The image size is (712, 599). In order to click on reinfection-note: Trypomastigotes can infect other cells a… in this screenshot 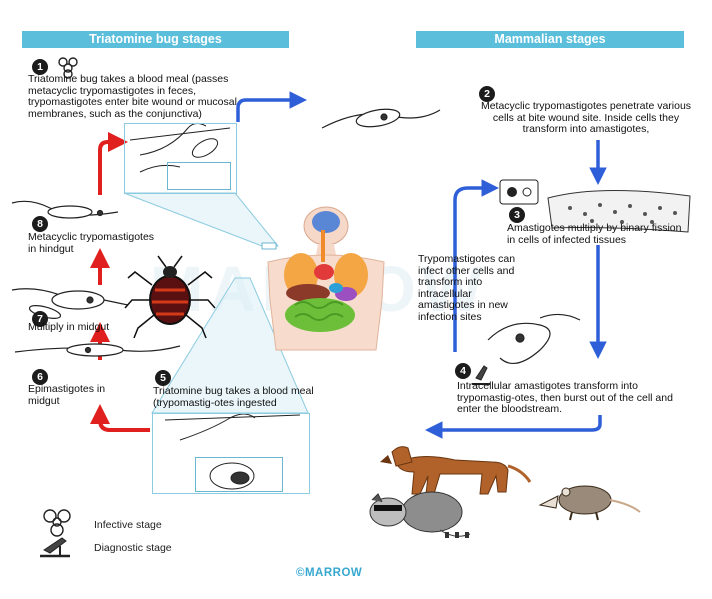, I will do `click(467, 288)`.